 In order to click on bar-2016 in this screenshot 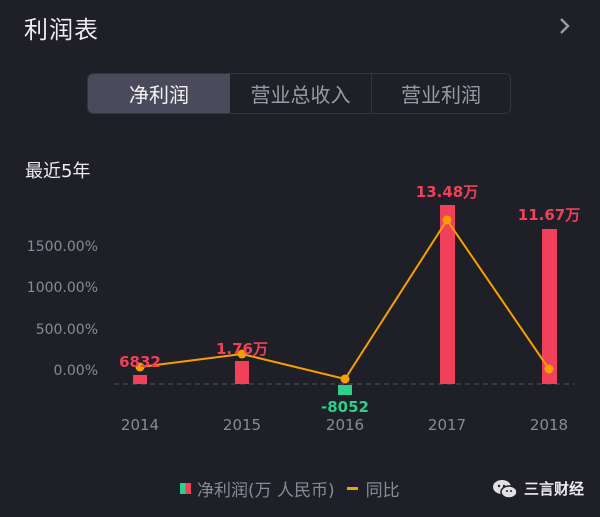, I will do `click(345, 390)`.